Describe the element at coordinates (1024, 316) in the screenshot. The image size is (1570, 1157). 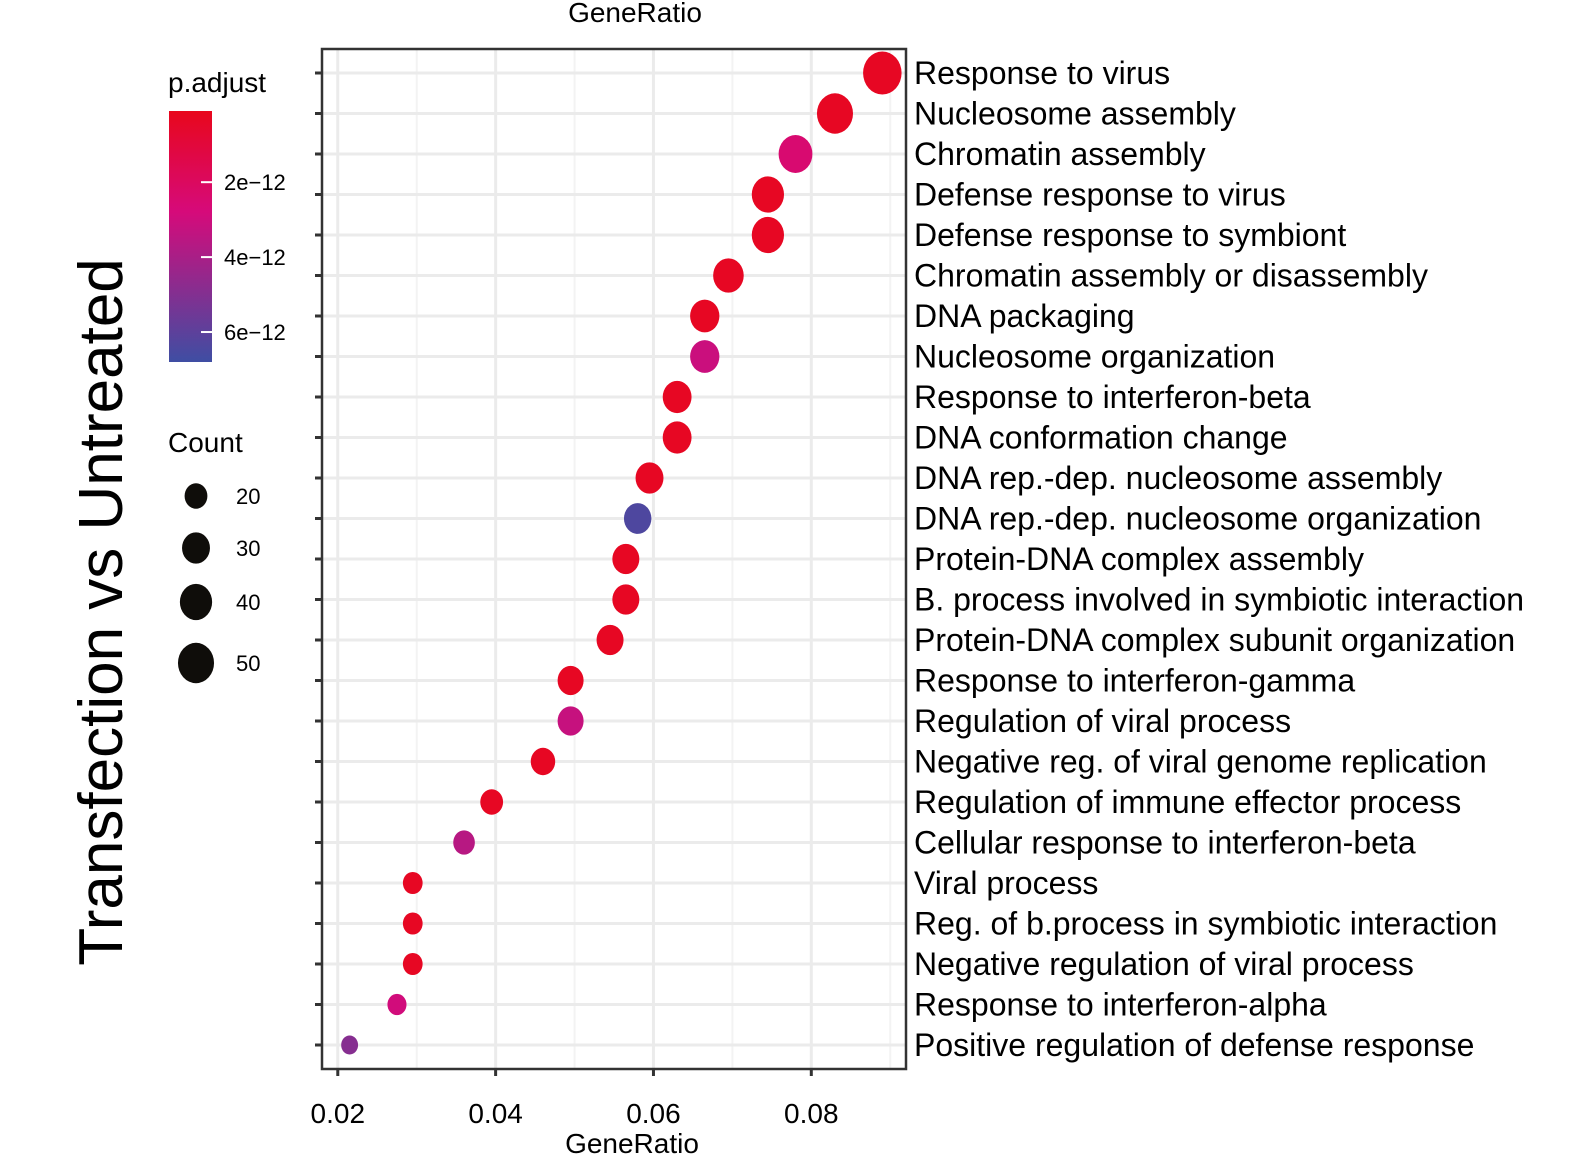
I see `category-label: DNA packaging` at that location.